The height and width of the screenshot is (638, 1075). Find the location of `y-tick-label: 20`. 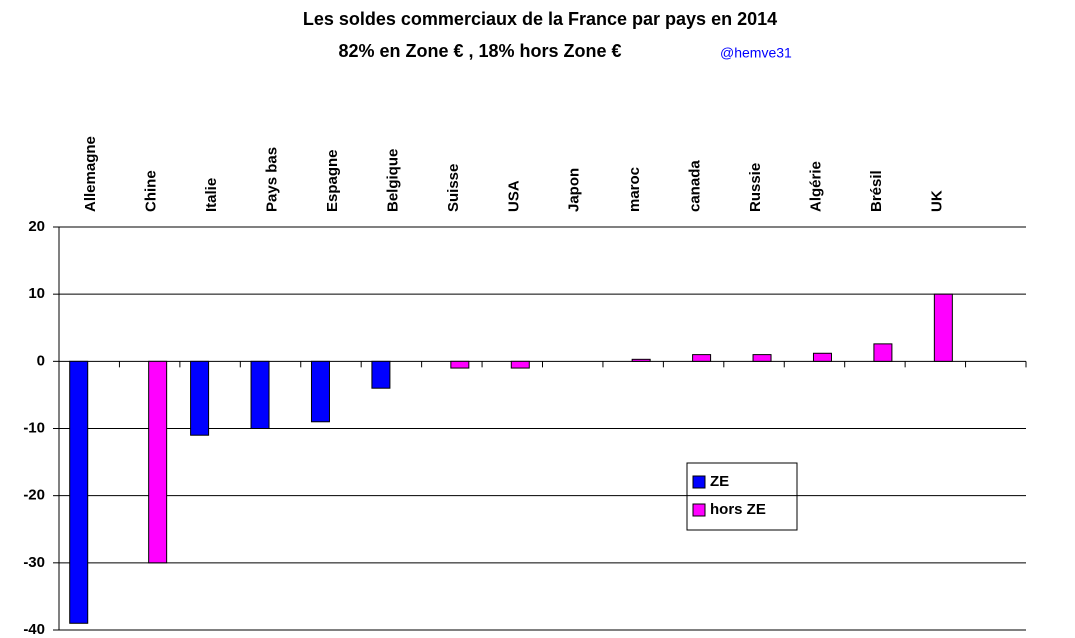

y-tick-label: 20 is located at coordinates (36, 226).